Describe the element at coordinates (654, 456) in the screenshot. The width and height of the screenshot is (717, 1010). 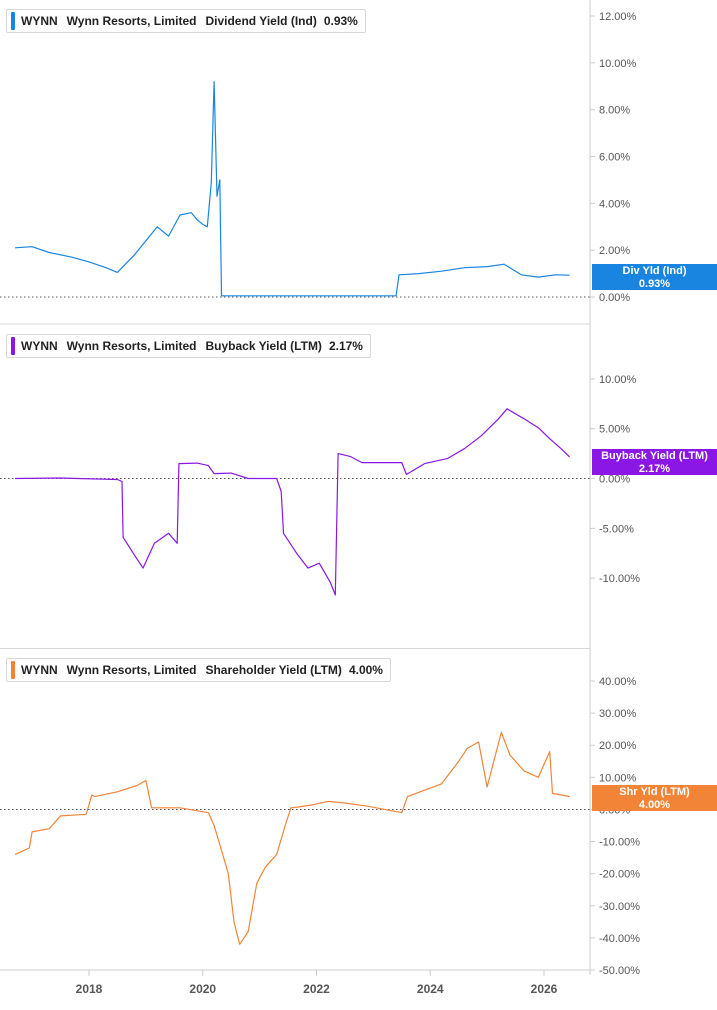
I see `tag-label: Buyback Yield (LTM)` at that location.